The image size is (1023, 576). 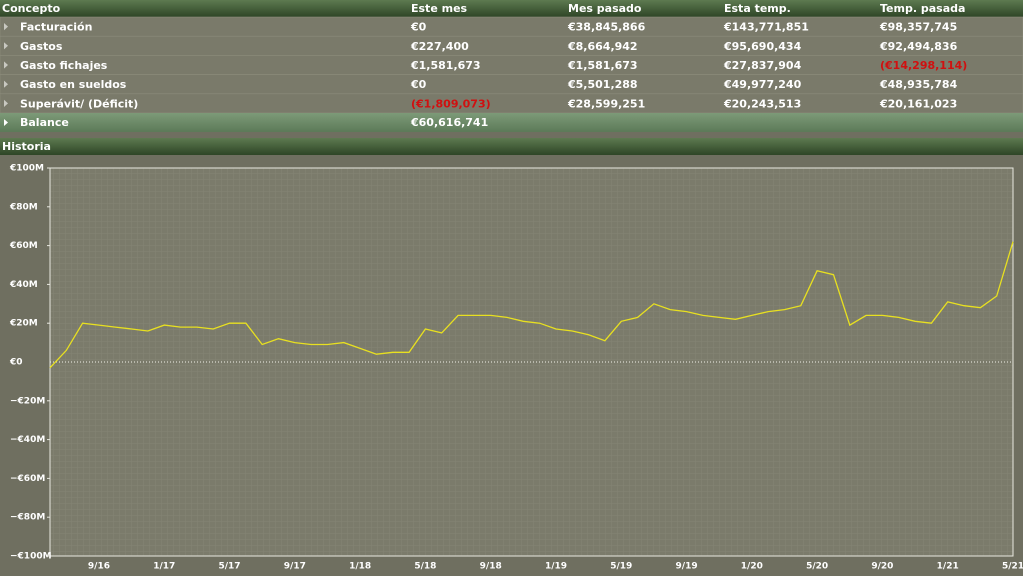 I want to click on x-tick-label: 5/21, so click(x=1012, y=567).